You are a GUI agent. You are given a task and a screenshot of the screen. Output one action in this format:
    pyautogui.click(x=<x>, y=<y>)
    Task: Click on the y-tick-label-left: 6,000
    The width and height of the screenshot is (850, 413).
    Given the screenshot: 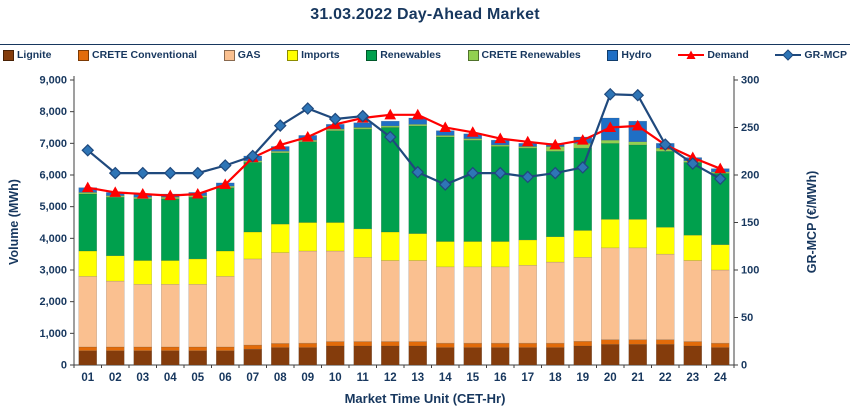 What is the action you would take?
    pyautogui.click(x=53, y=176)
    